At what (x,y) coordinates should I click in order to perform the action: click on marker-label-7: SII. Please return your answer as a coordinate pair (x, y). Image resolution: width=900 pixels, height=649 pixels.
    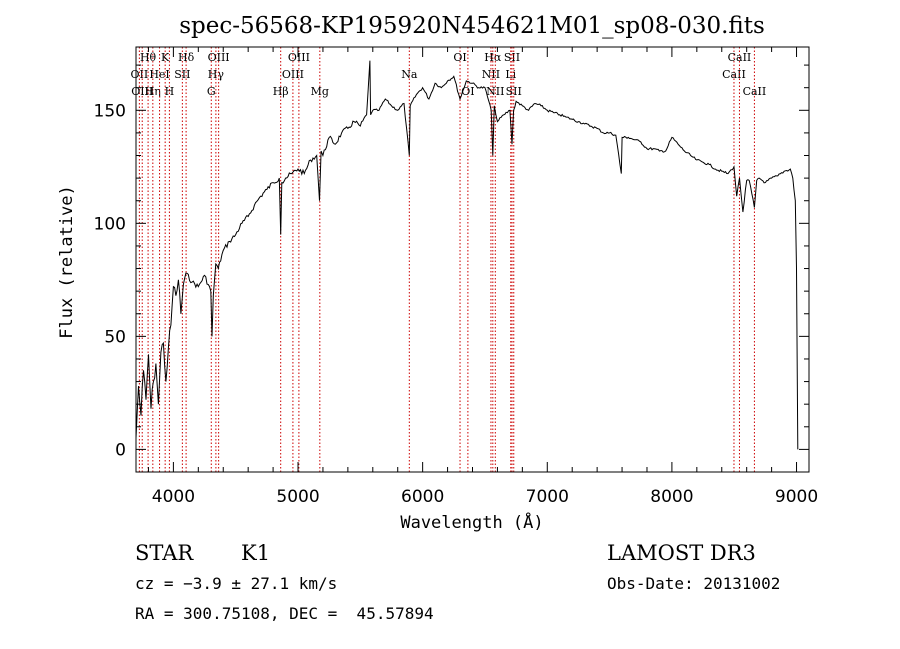
    Looking at the image, I should click on (182, 74).